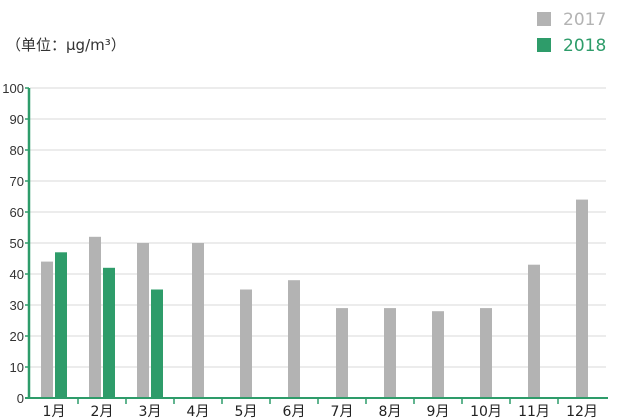 This screenshot has height=420, width=617. I want to click on x-tick-label: 12月, so click(582, 412).